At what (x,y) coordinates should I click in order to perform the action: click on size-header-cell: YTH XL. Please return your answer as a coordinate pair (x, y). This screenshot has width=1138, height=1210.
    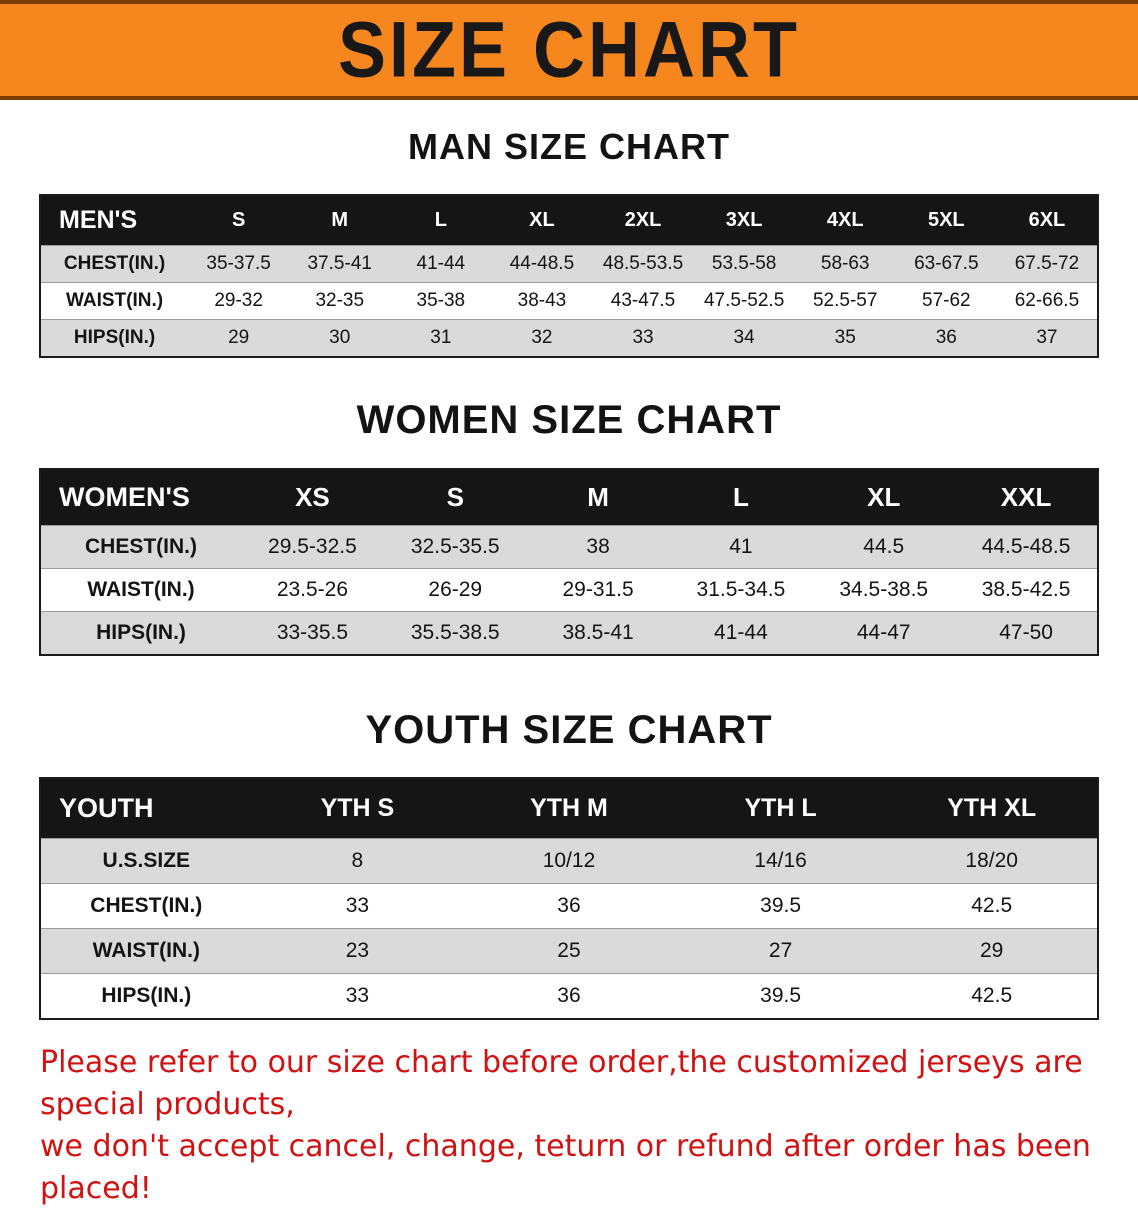
    Looking at the image, I should click on (992, 808).